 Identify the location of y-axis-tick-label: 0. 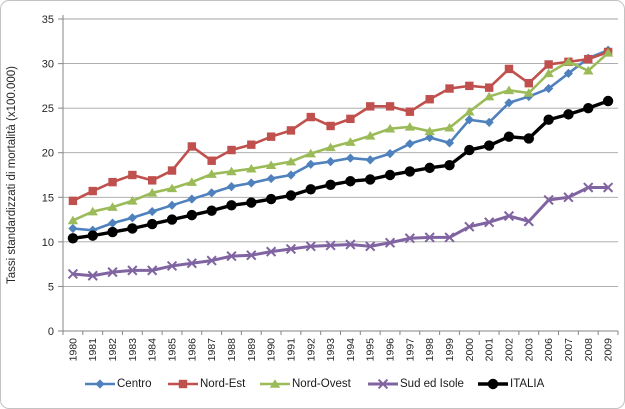
(51, 332).